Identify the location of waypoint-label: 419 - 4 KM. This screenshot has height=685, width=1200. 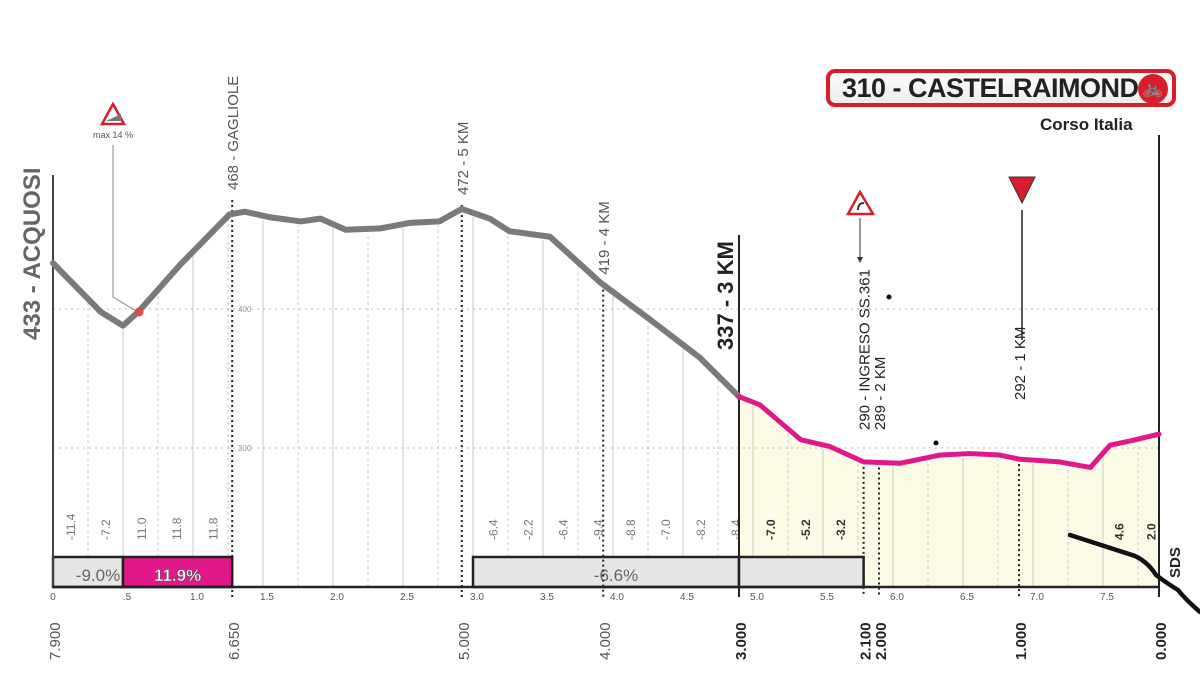
(604, 237).